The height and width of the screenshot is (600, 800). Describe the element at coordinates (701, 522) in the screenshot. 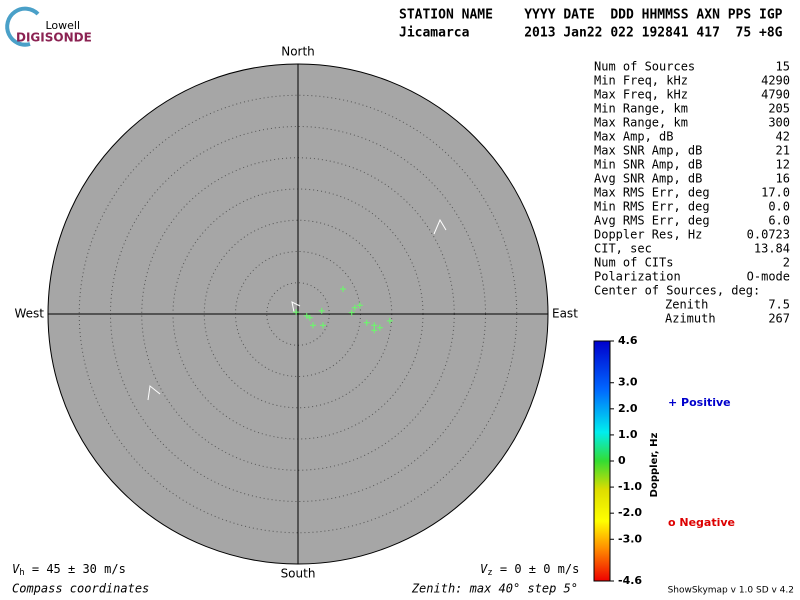

I see `legend-negative: o Negative` at that location.